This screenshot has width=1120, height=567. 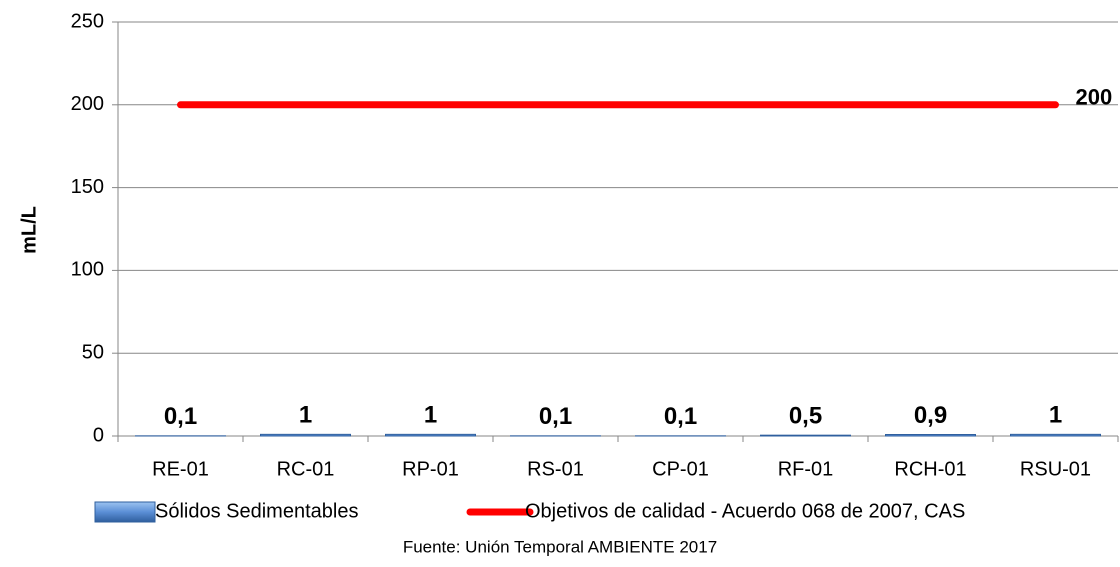 I want to click on data-label: 200, so click(x=1094, y=97).